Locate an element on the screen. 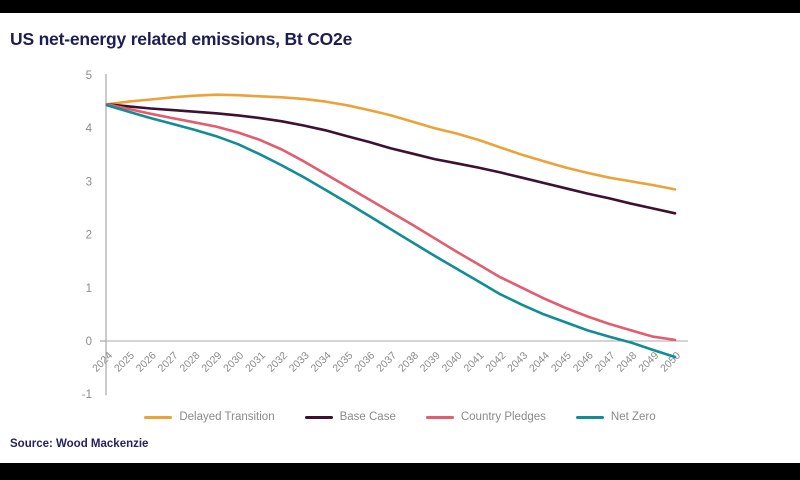 The width and height of the screenshot is (800, 480). legend-label: Net Zero is located at coordinates (633, 417).